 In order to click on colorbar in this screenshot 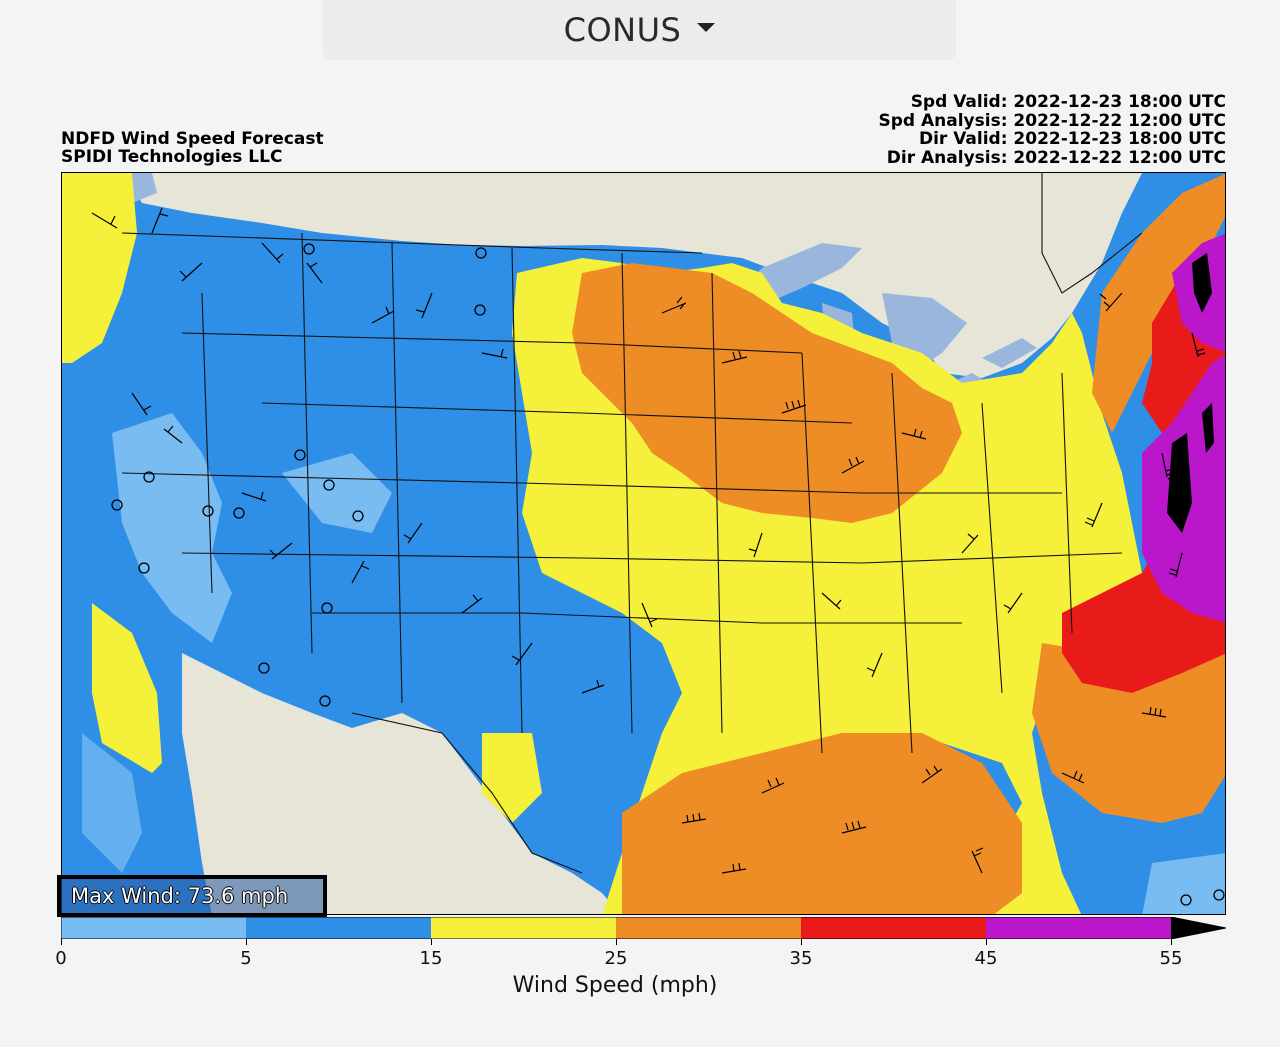, I will do `click(643, 928)`.